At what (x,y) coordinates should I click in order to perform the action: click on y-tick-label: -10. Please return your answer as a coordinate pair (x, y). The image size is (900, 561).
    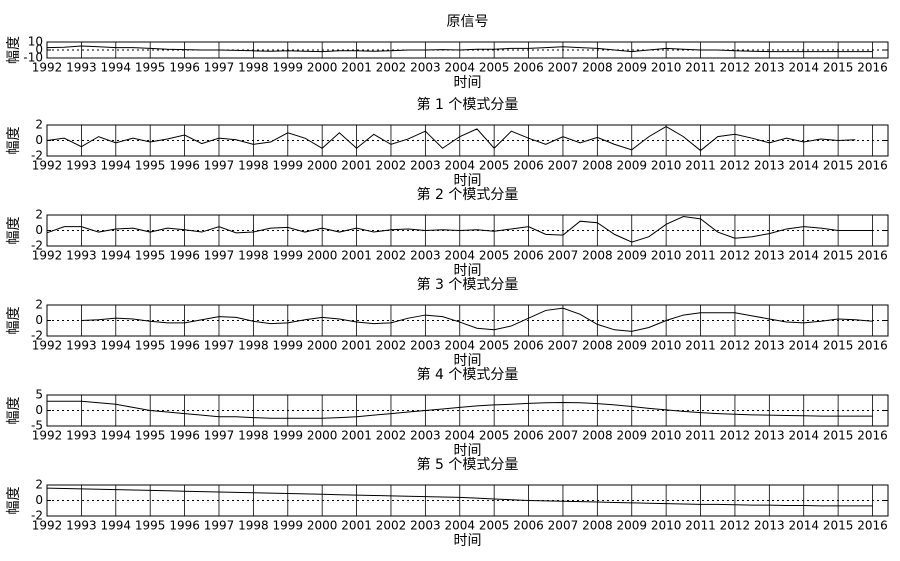
    Looking at the image, I should click on (33, 58).